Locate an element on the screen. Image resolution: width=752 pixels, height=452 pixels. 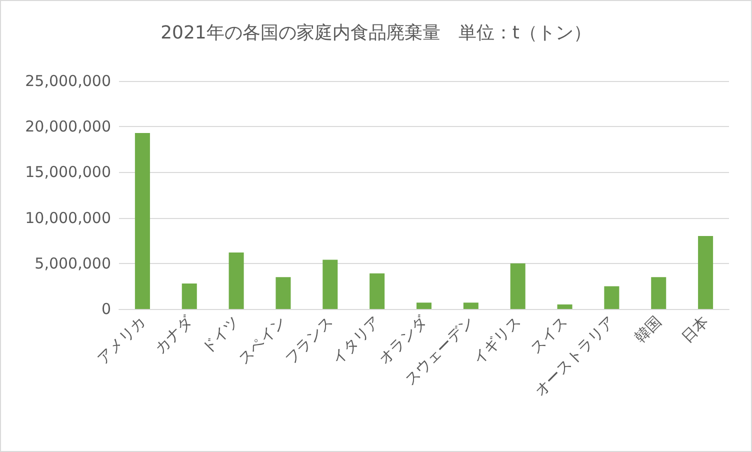
y-tick-label: 5,000,000 is located at coordinates (72, 263).